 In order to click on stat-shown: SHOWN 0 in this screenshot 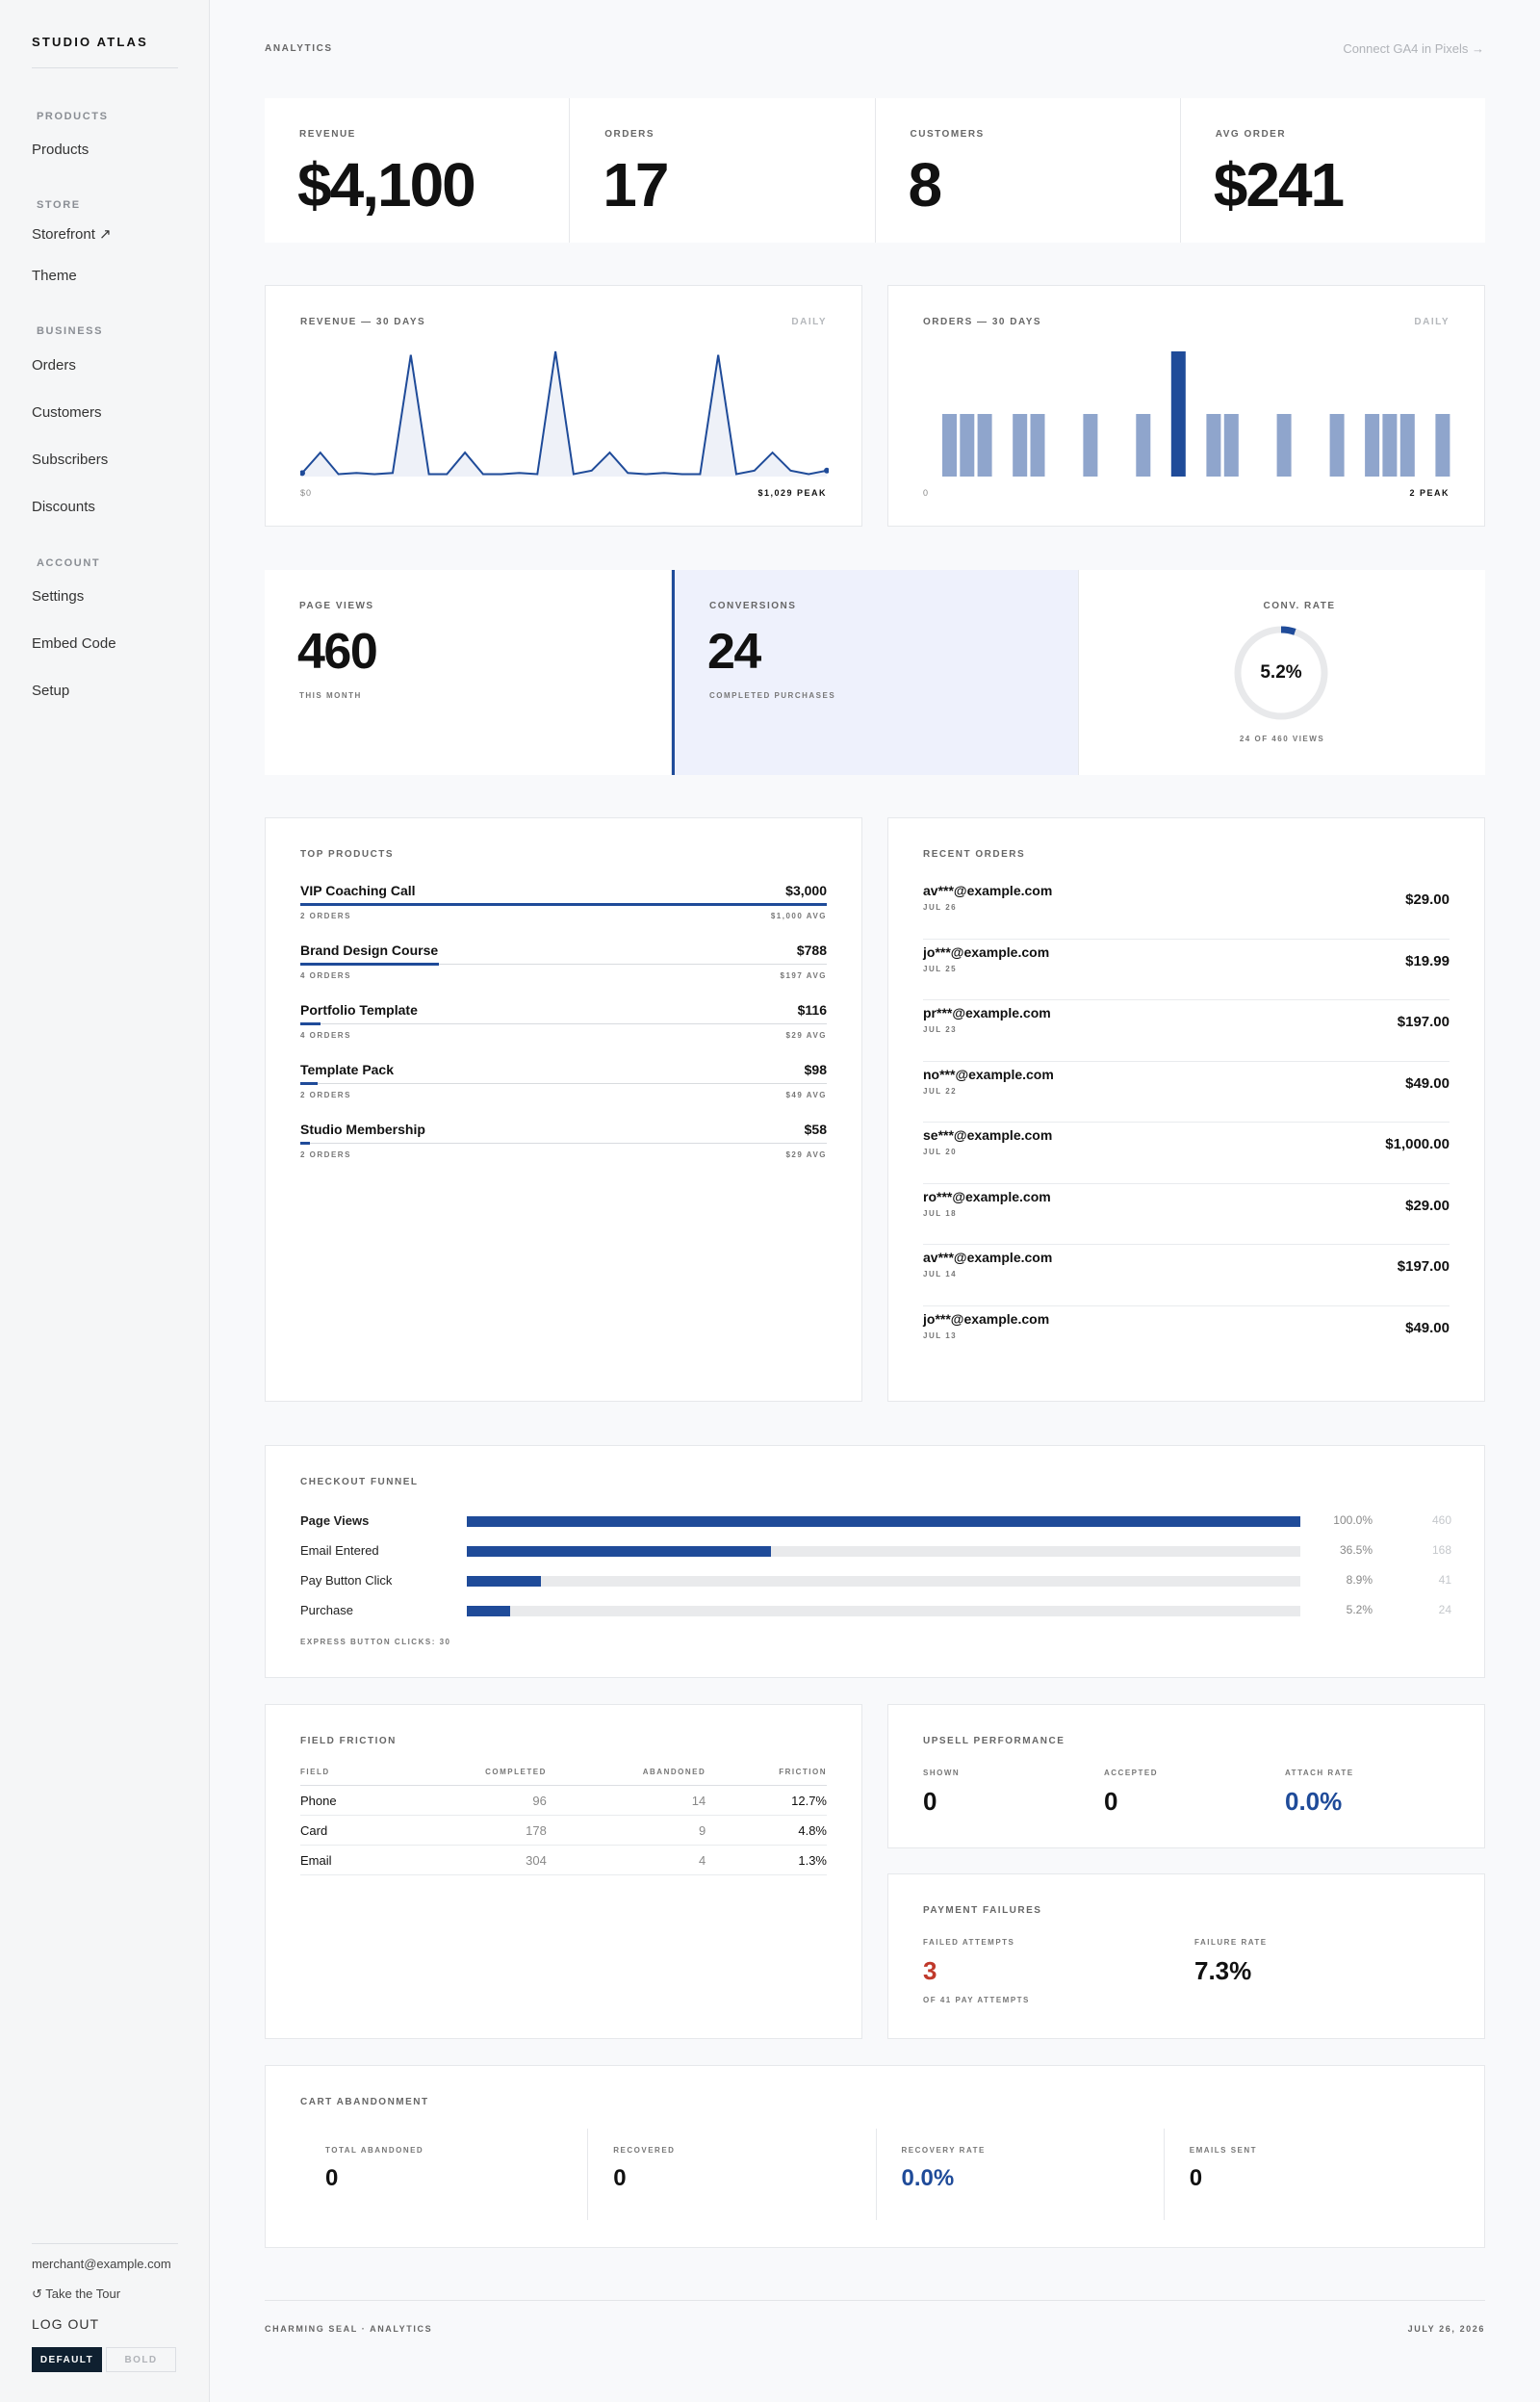, I will do `click(941, 1793)`.